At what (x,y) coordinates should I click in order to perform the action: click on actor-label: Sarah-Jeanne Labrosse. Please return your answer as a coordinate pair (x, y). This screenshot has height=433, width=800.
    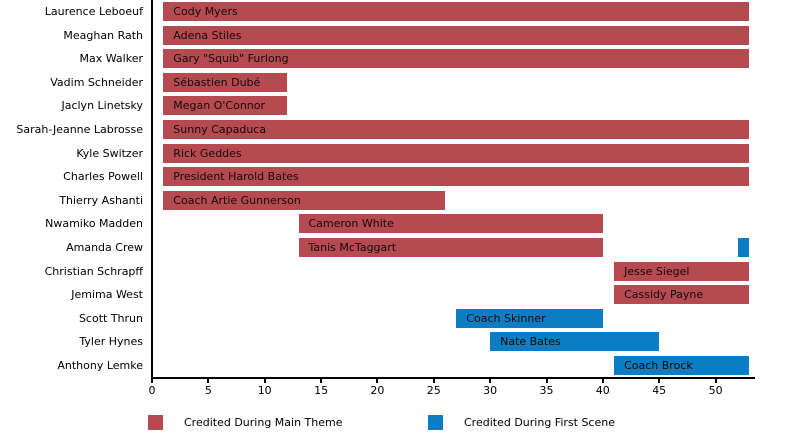
    Looking at the image, I should click on (79, 129).